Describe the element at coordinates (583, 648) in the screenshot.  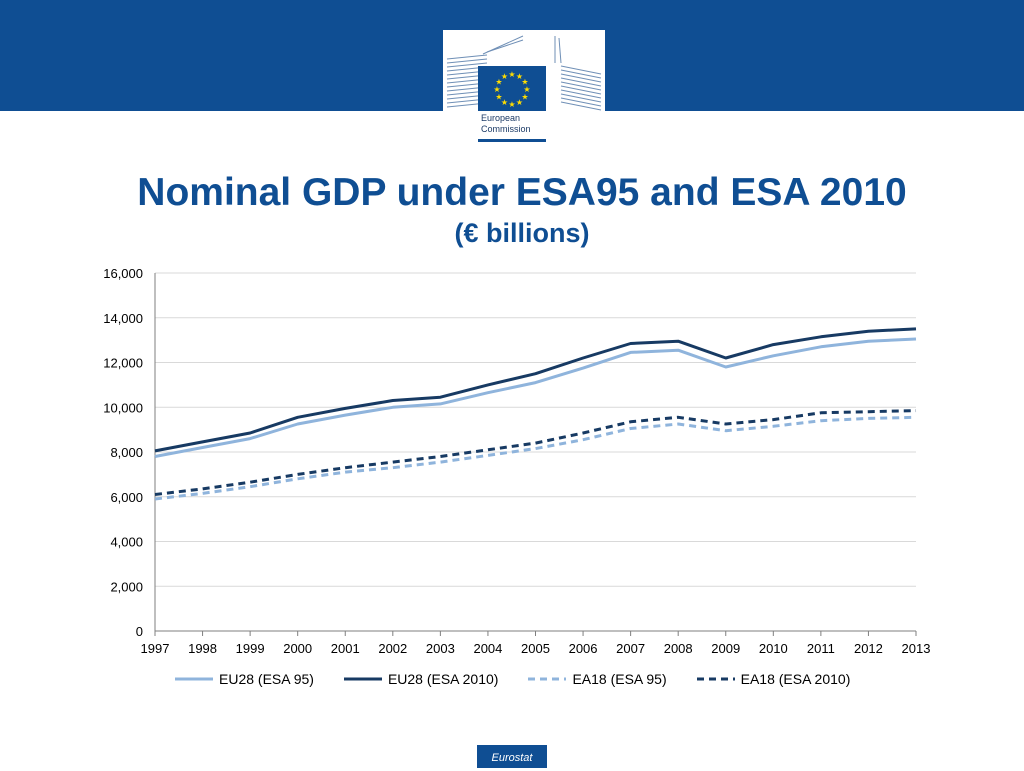
I see `x-tick-label: 2006` at that location.